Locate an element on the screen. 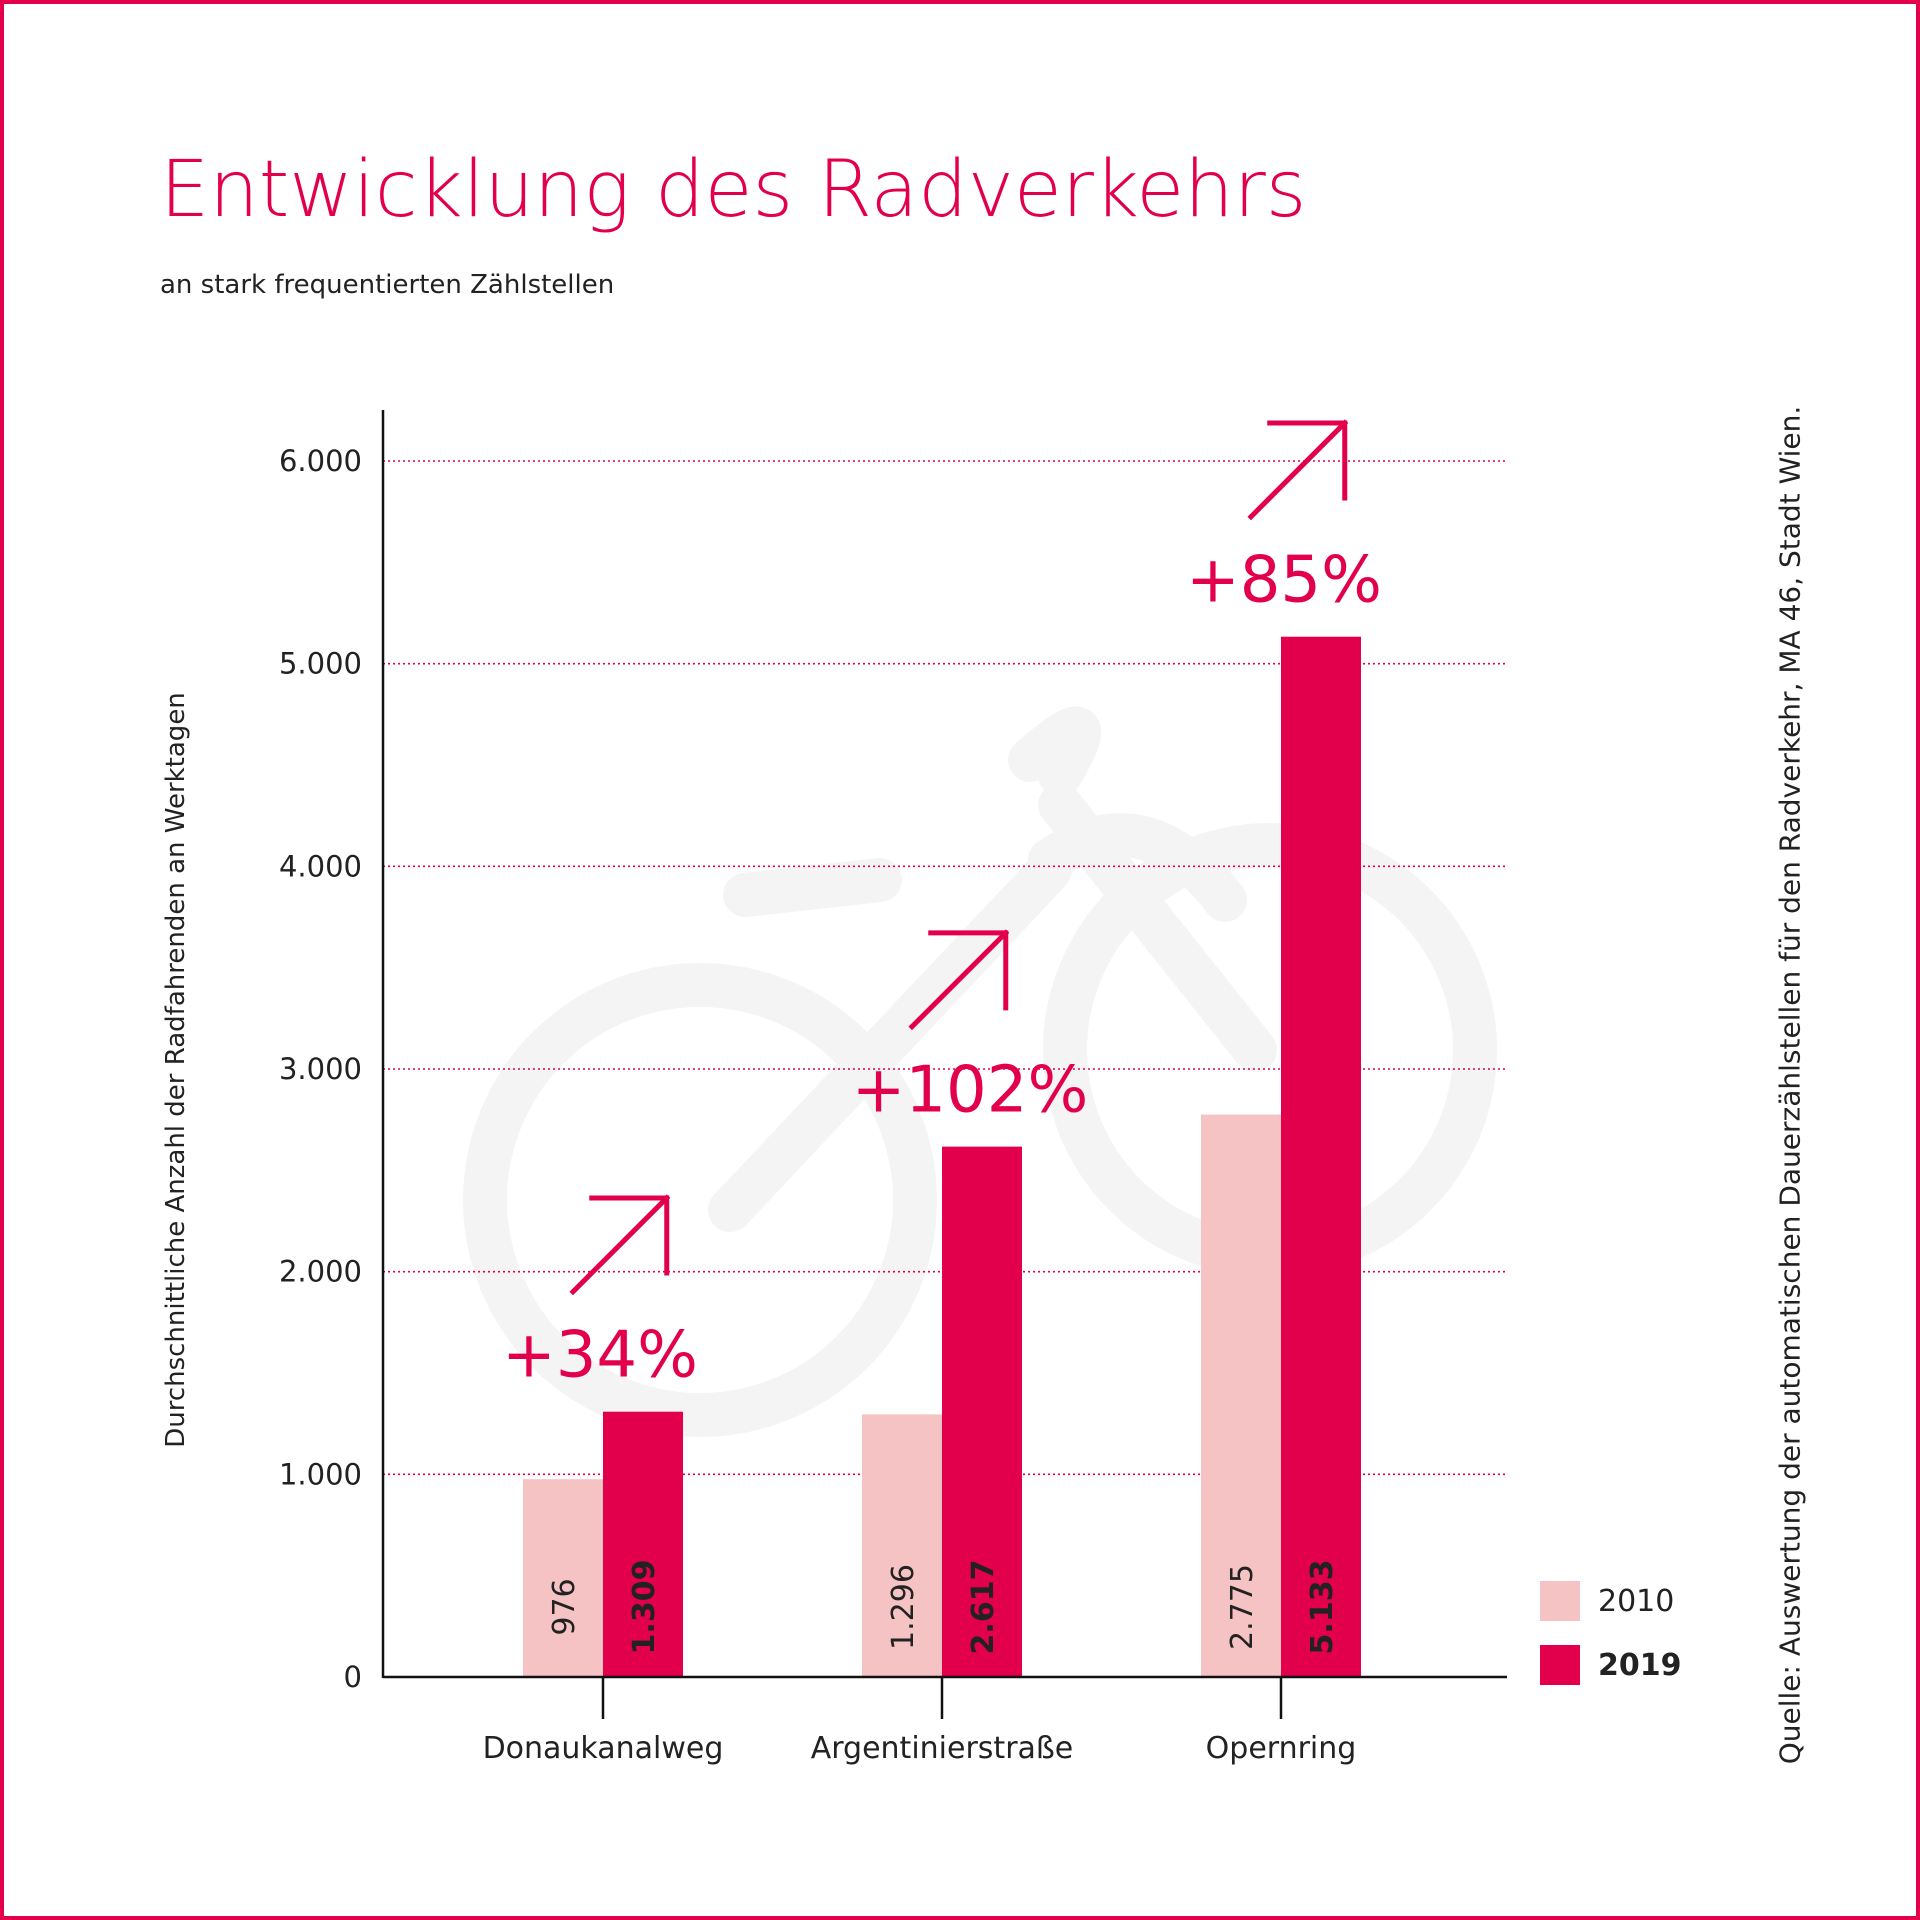  x-tick-label: Donaukanalweg is located at coordinates (603, 1748).